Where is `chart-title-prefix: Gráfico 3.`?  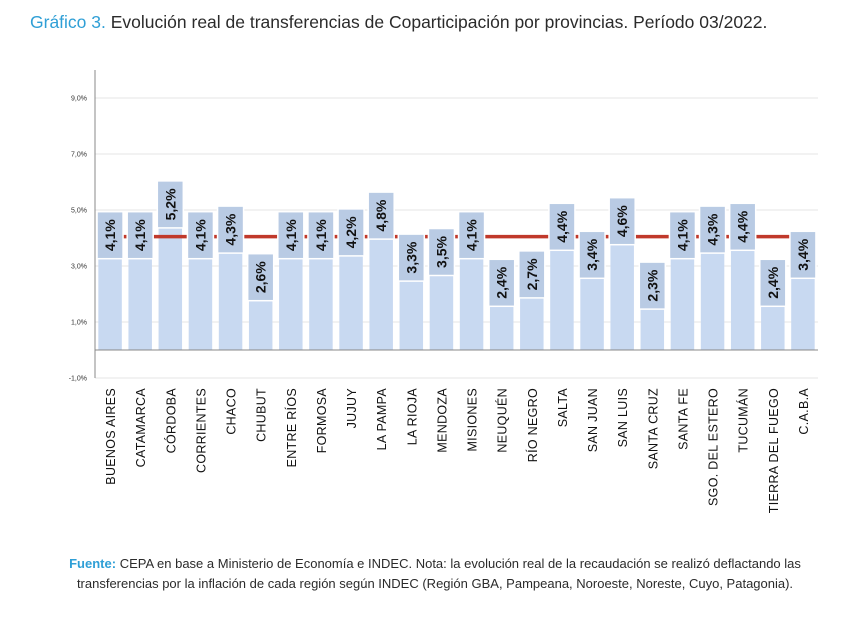 chart-title-prefix: Gráfico 3. is located at coordinates (68, 22).